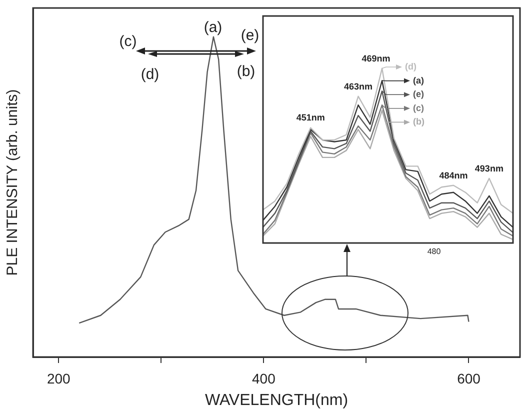 The height and width of the screenshot is (414, 524). What do you see at coordinates (410, 66) in the screenshot?
I see `legend-label: (d)` at bounding box center [410, 66].